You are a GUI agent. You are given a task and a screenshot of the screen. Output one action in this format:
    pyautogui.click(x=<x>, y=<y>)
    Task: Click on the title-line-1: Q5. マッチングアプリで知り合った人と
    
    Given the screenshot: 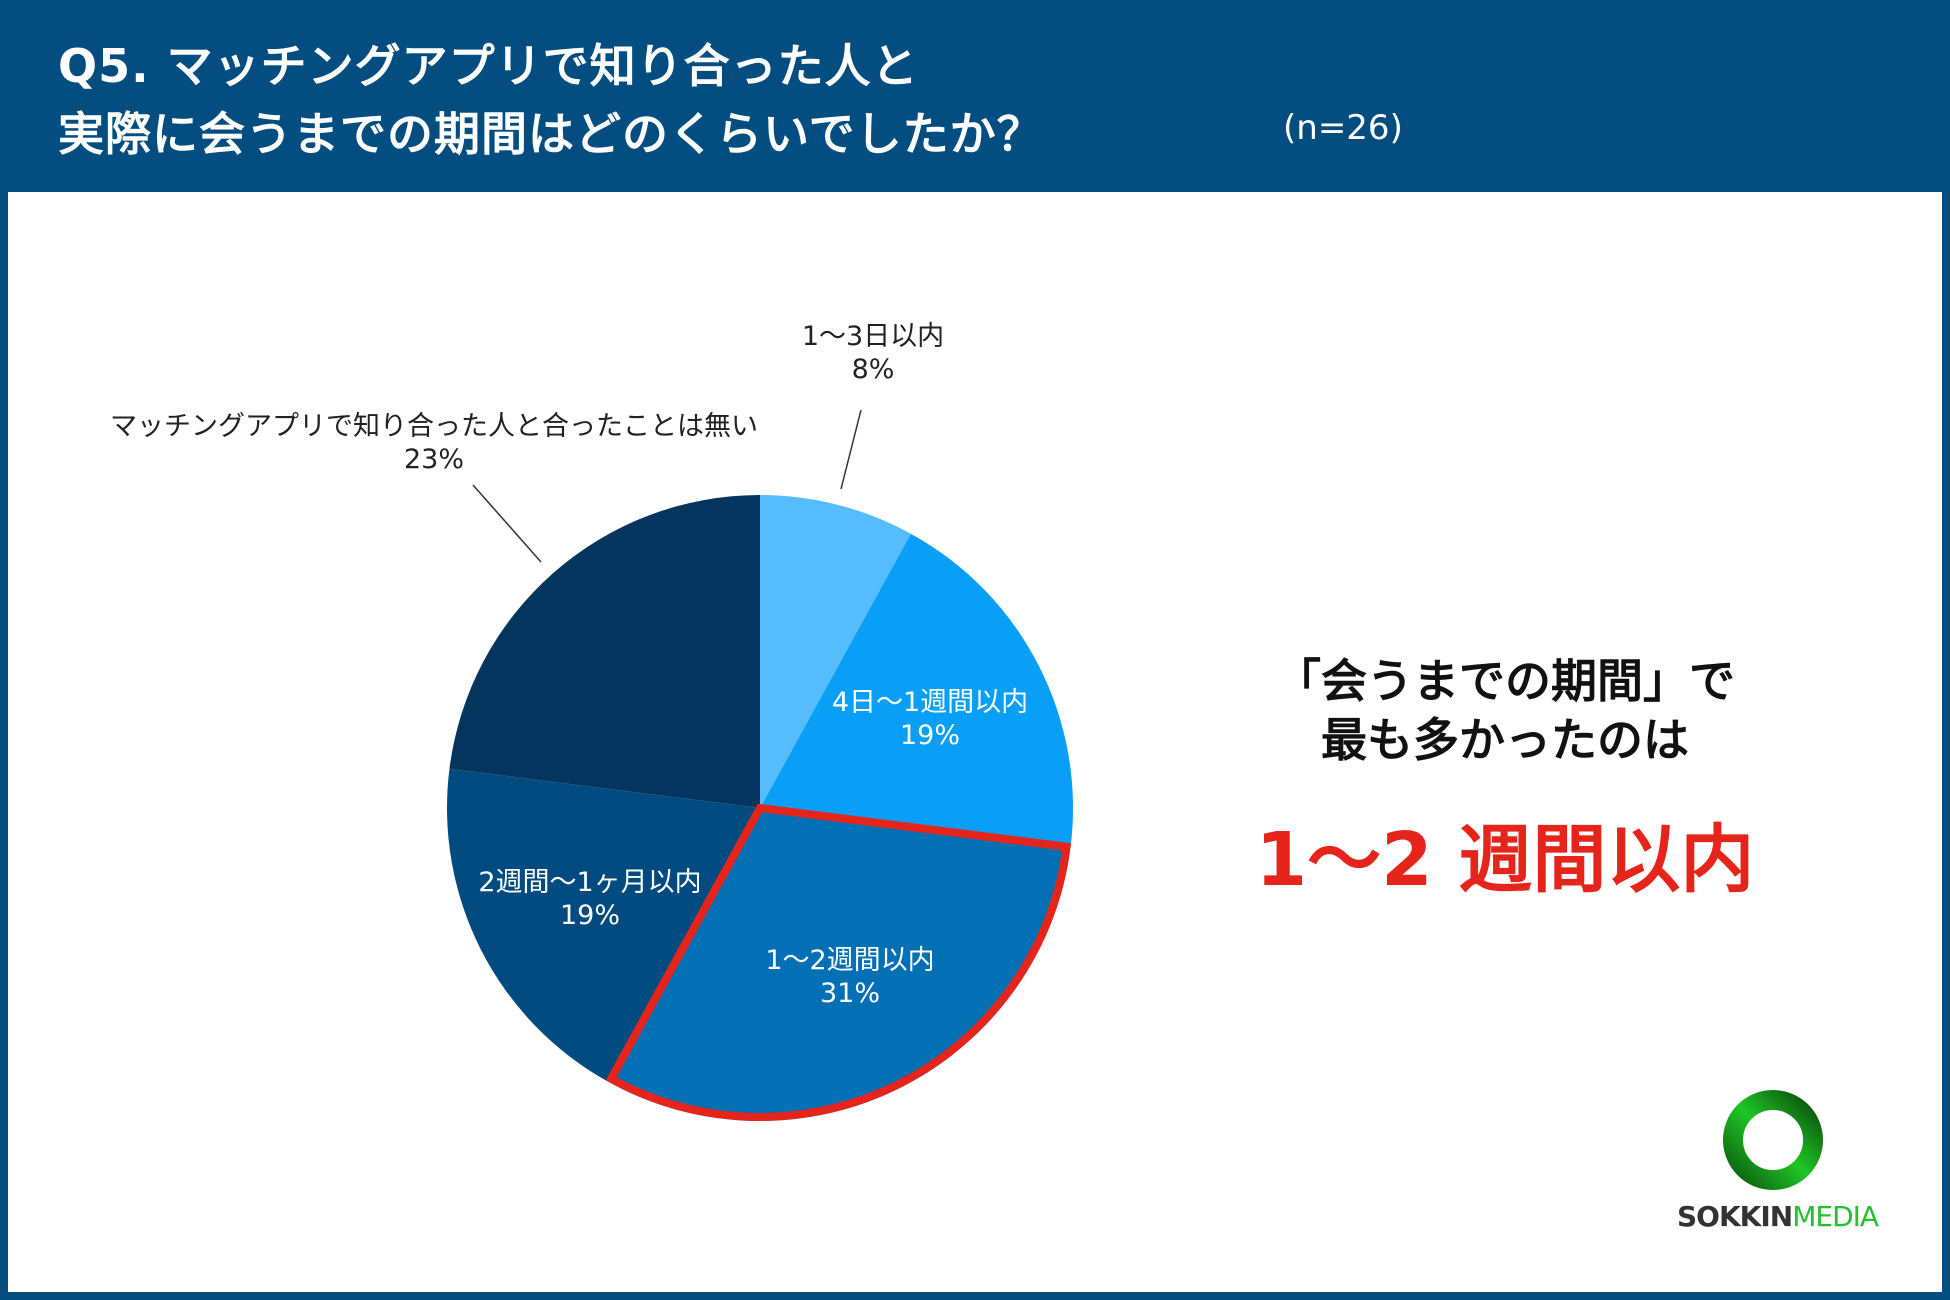 What is the action you would take?
    pyautogui.click(x=488, y=66)
    